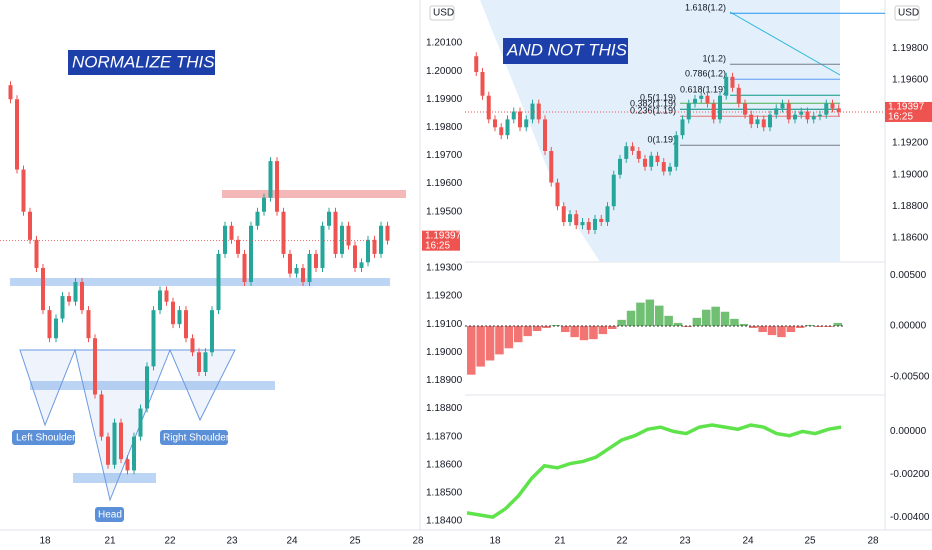  What do you see at coordinates (444, 493) in the screenshot?
I see `y-tick-label: 1.18500` at bounding box center [444, 493].